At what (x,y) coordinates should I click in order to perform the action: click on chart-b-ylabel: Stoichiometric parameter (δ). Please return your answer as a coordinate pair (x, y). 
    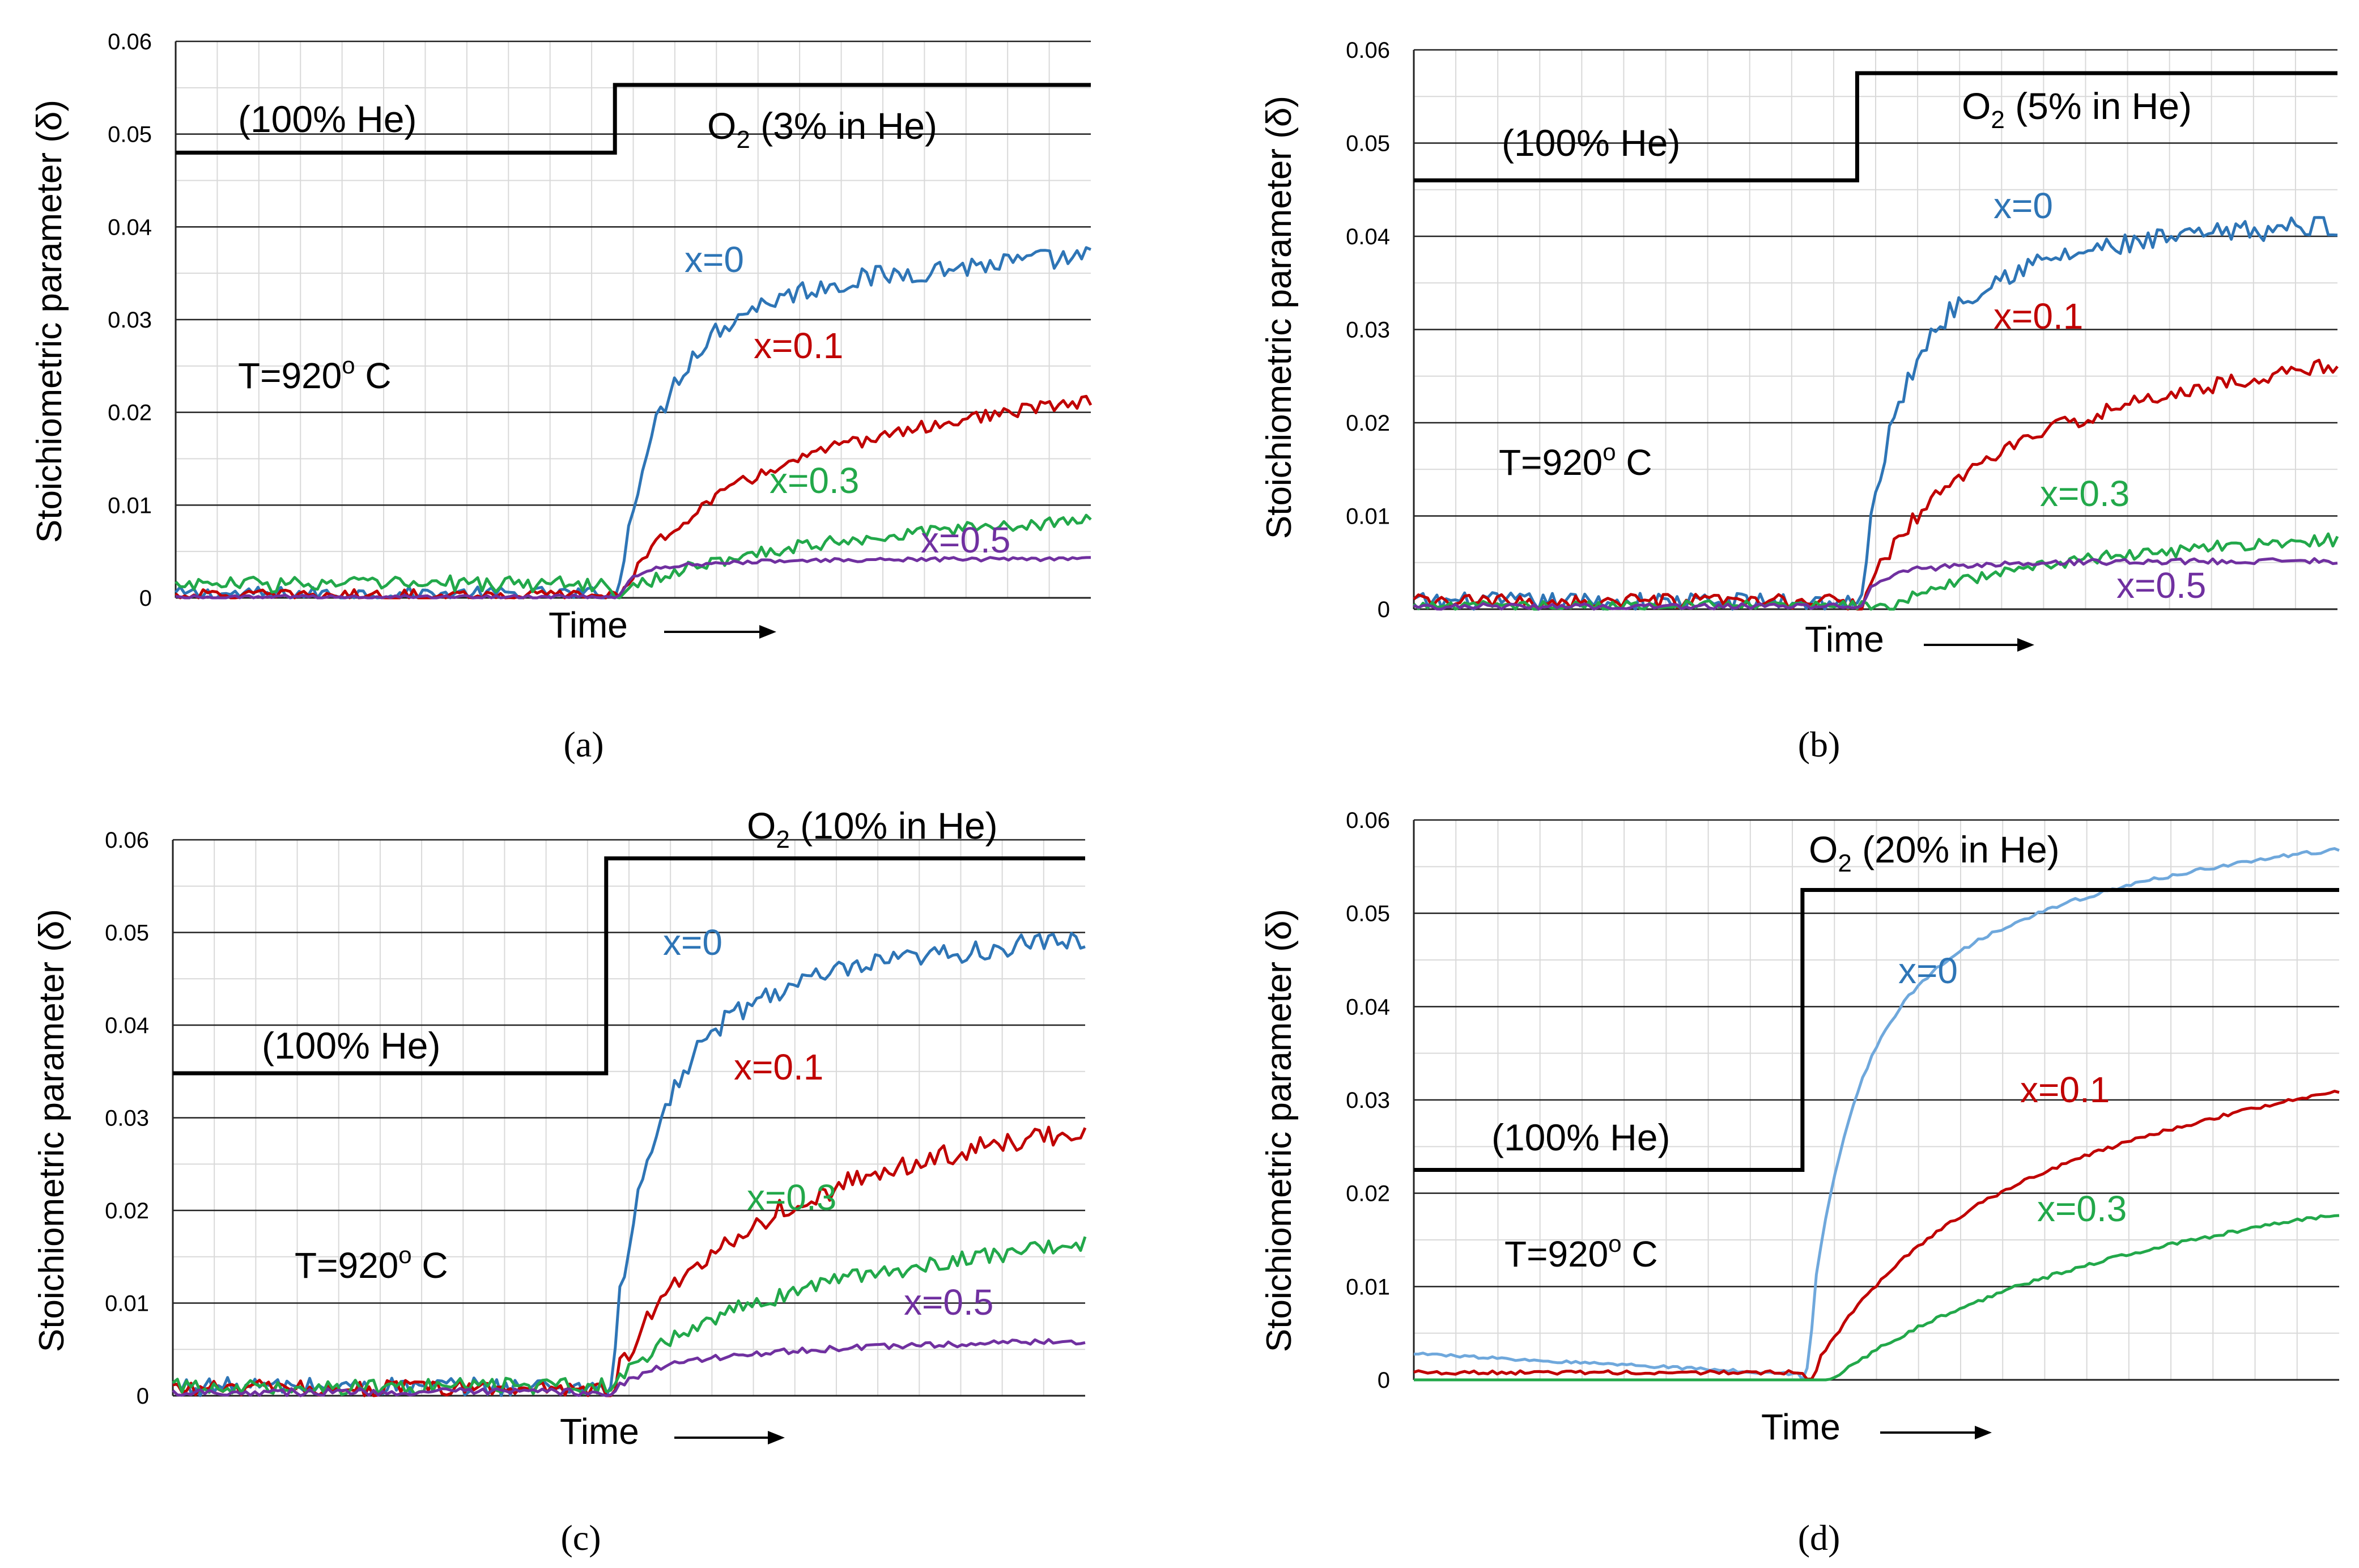
    Looking at the image, I should click on (1279, 317).